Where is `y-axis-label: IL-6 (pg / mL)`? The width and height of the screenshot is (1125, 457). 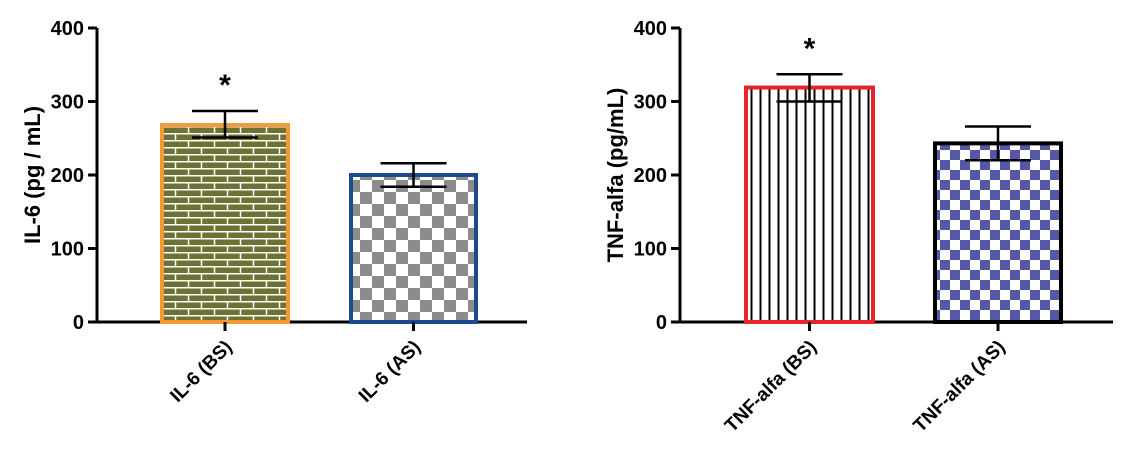
y-axis-label: IL-6 (pg / mL) is located at coordinates (32, 175).